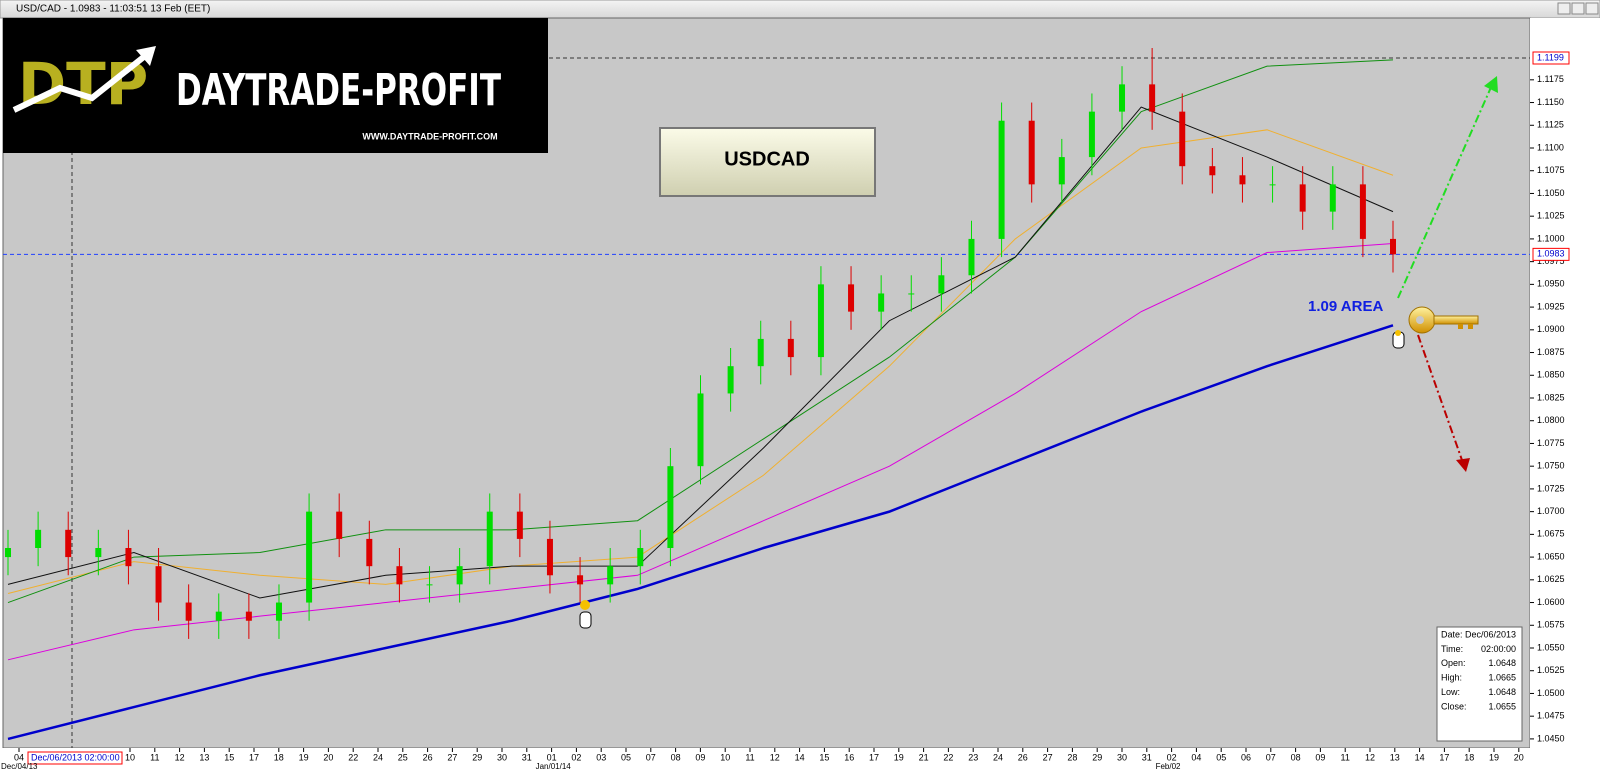 Image resolution: width=1600 pixels, height=770 pixels. Describe the element at coordinates (1463, 465) in the screenshot. I see `down-arrowhead` at that location.